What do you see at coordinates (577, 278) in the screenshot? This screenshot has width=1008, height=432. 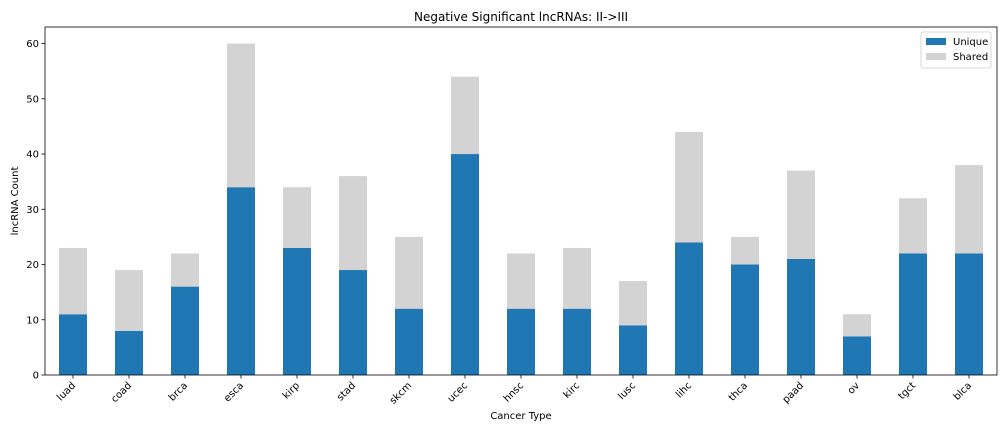 I see `bar-shared-kirc` at bounding box center [577, 278].